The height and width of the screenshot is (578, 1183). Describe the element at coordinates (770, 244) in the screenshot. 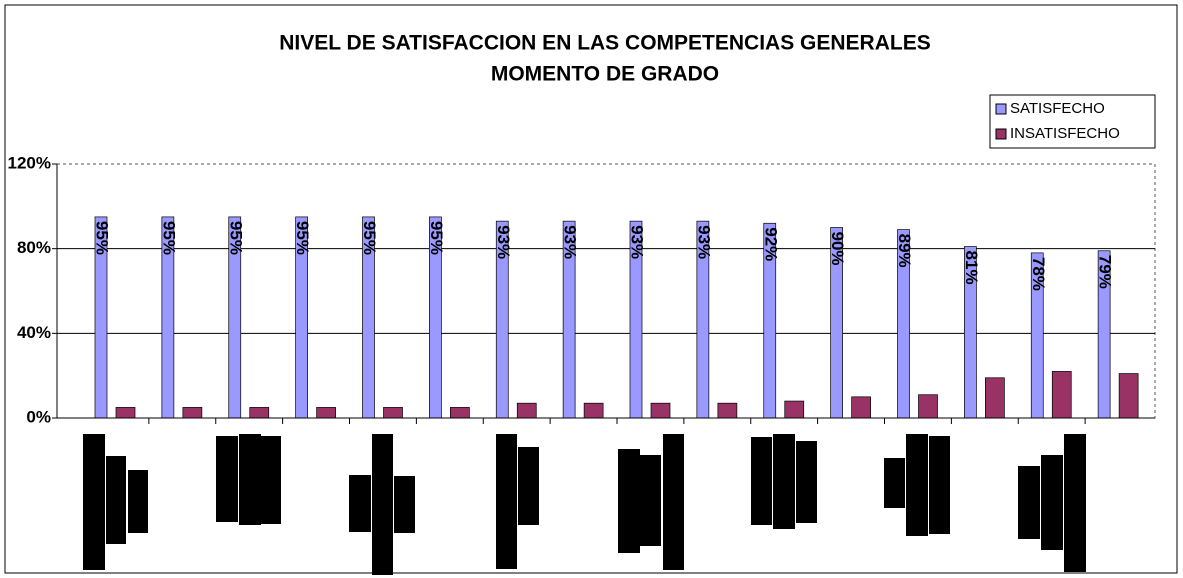

I see `data-label: 92%` at that location.